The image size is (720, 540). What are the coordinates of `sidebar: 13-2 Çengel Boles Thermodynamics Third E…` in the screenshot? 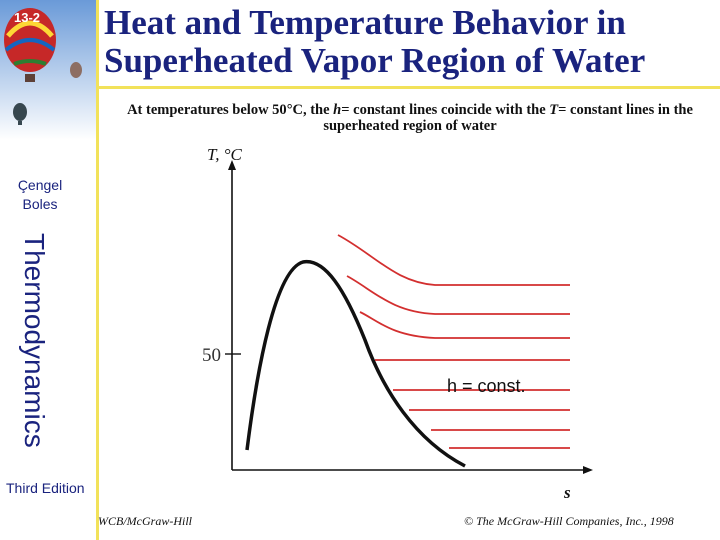 It's located at (50, 270).